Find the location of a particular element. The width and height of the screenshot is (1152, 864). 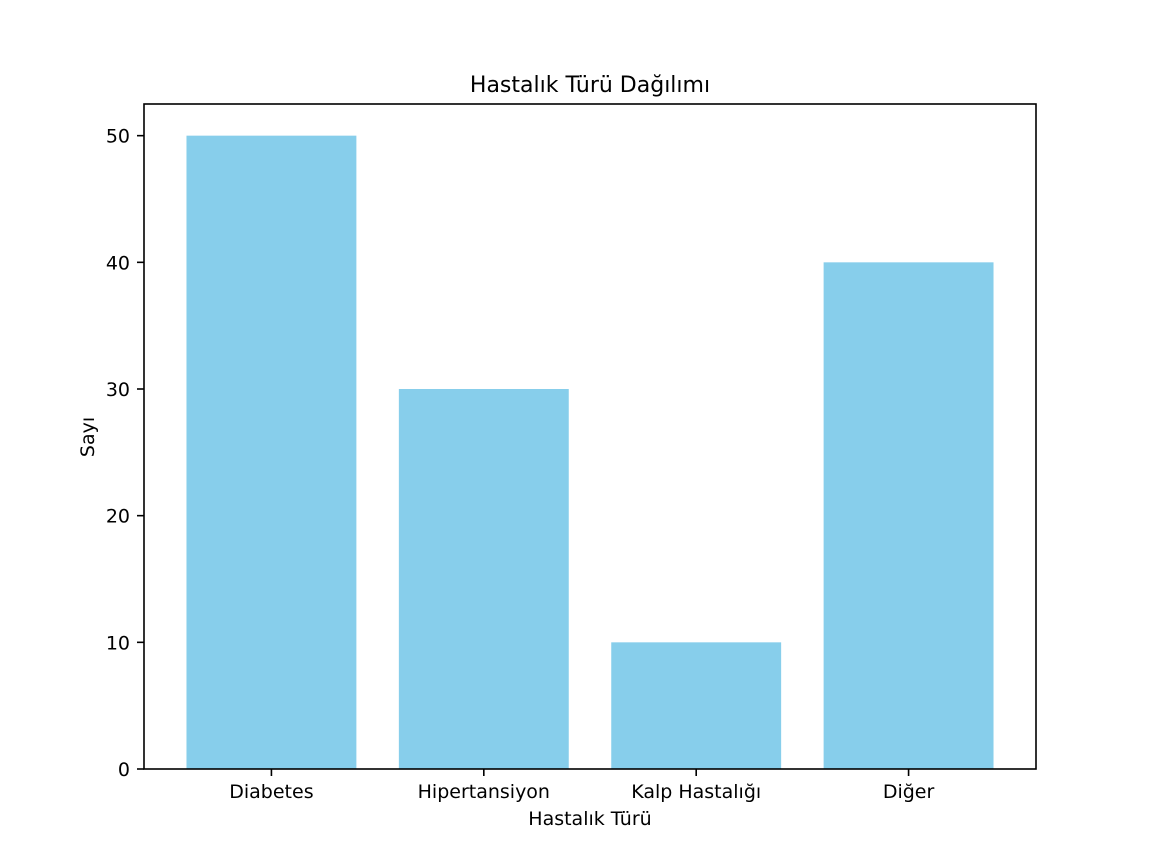

y-tick-label: 30 is located at coordinates (118, 390).